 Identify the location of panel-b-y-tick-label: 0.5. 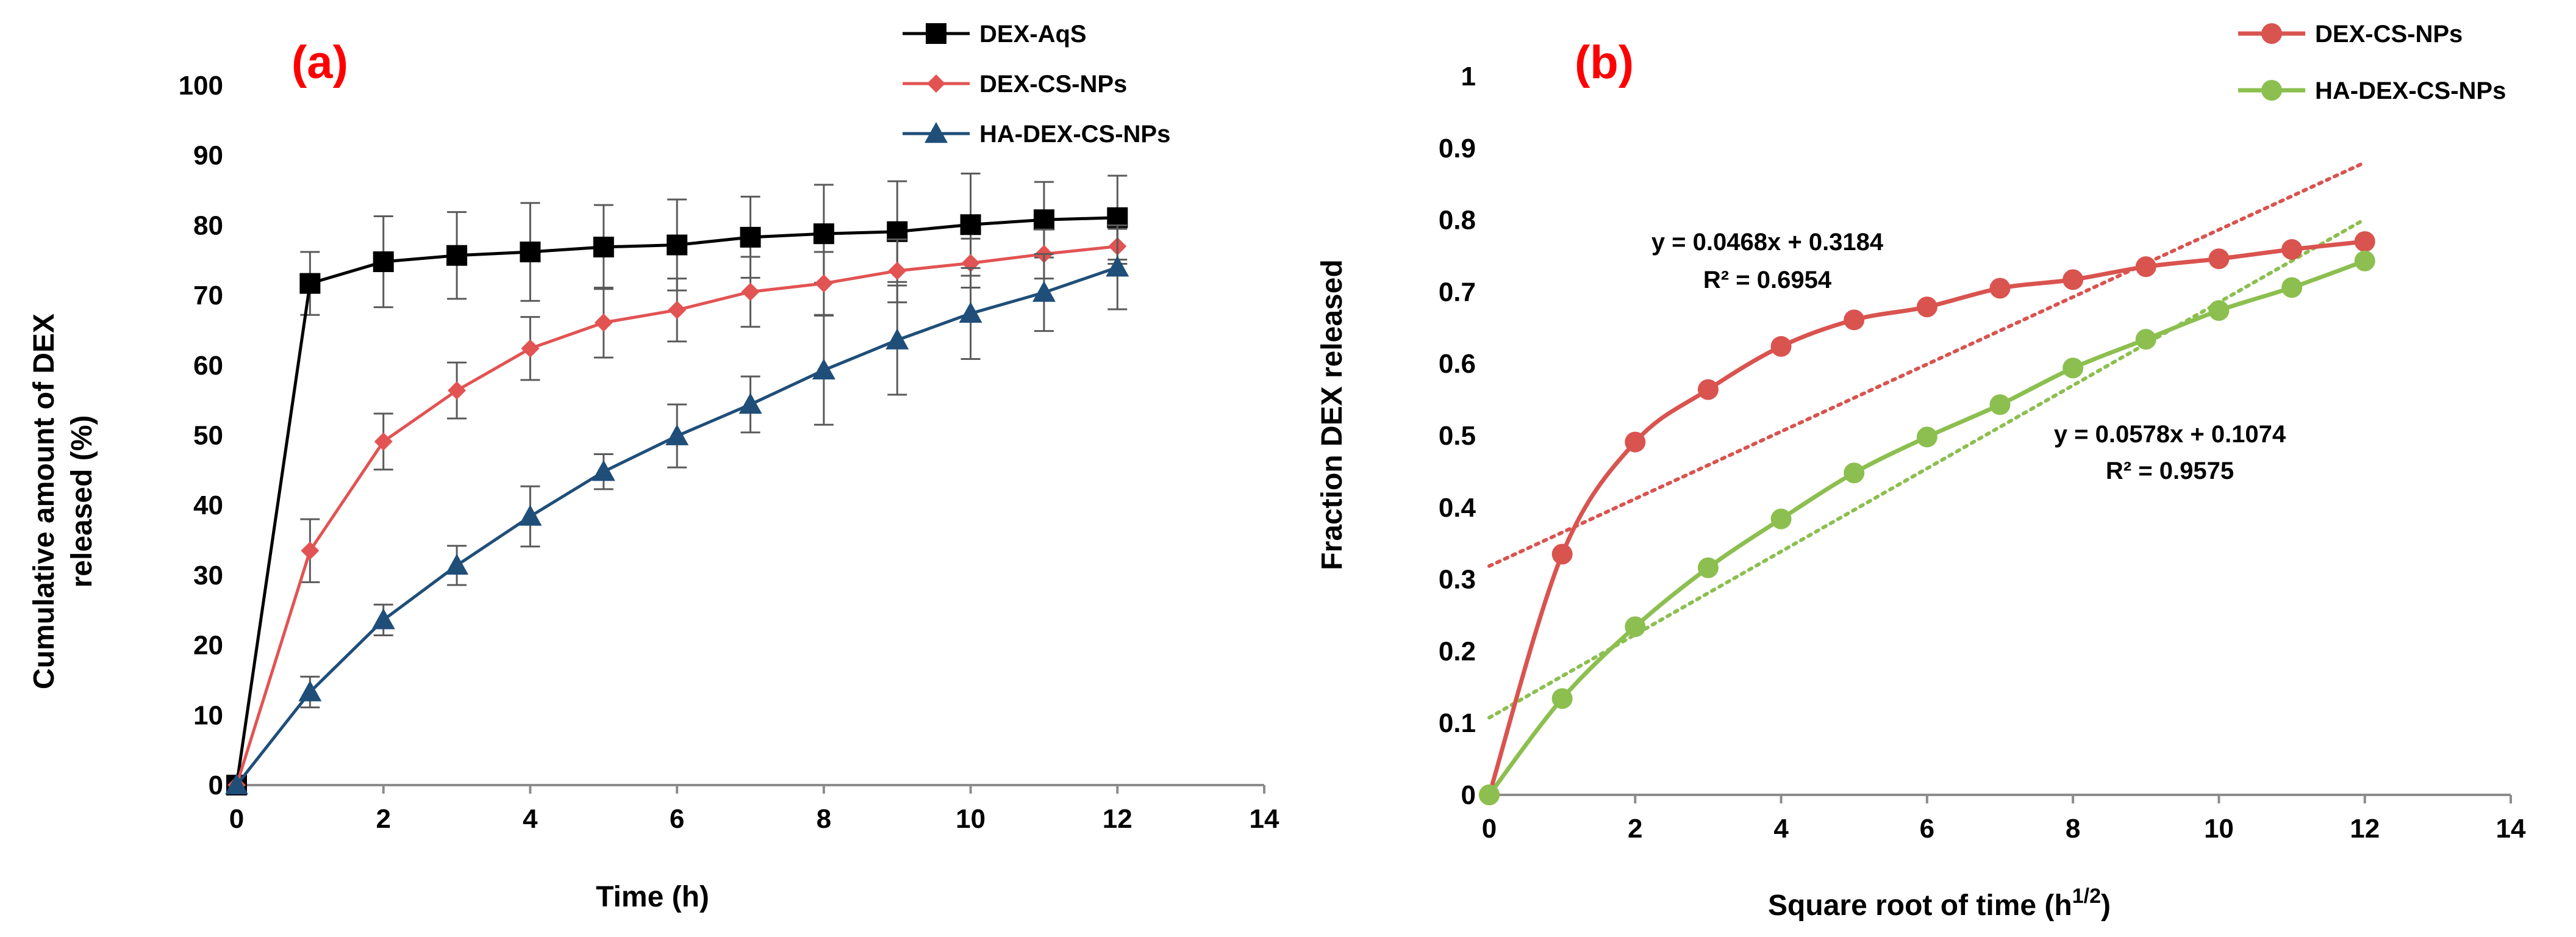
(1457, 436).